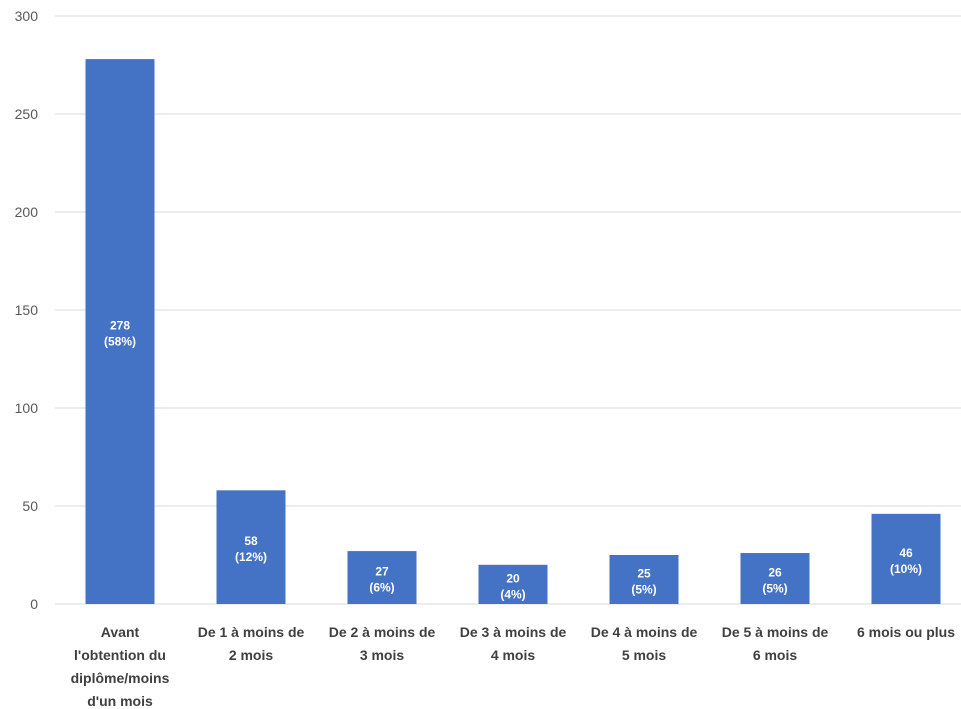  What do you see at coordinates (251, 557) in the screenshot?
I see `data-label-percent: (12%)` at bounding box center [251, 557].